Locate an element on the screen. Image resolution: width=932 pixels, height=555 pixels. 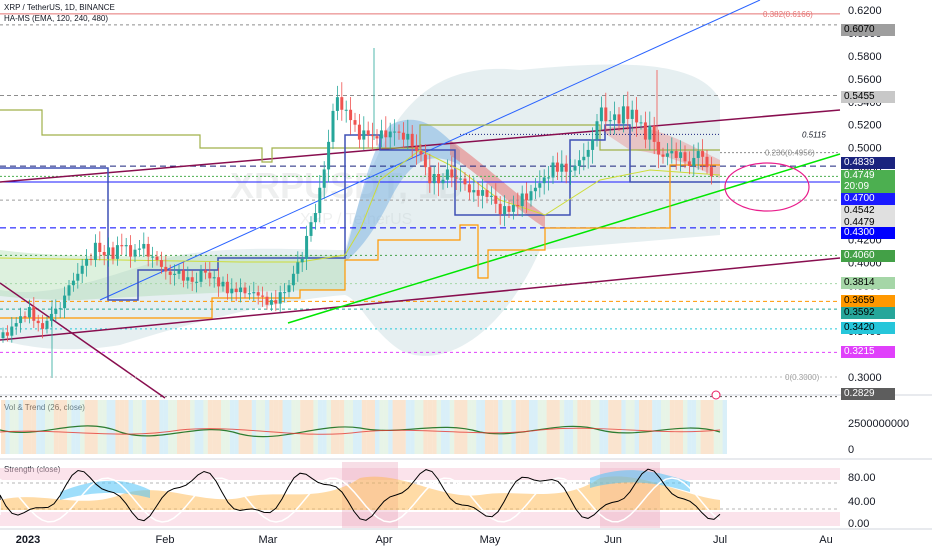
price-label: 0.4839 is located at coordinates (868, 163).